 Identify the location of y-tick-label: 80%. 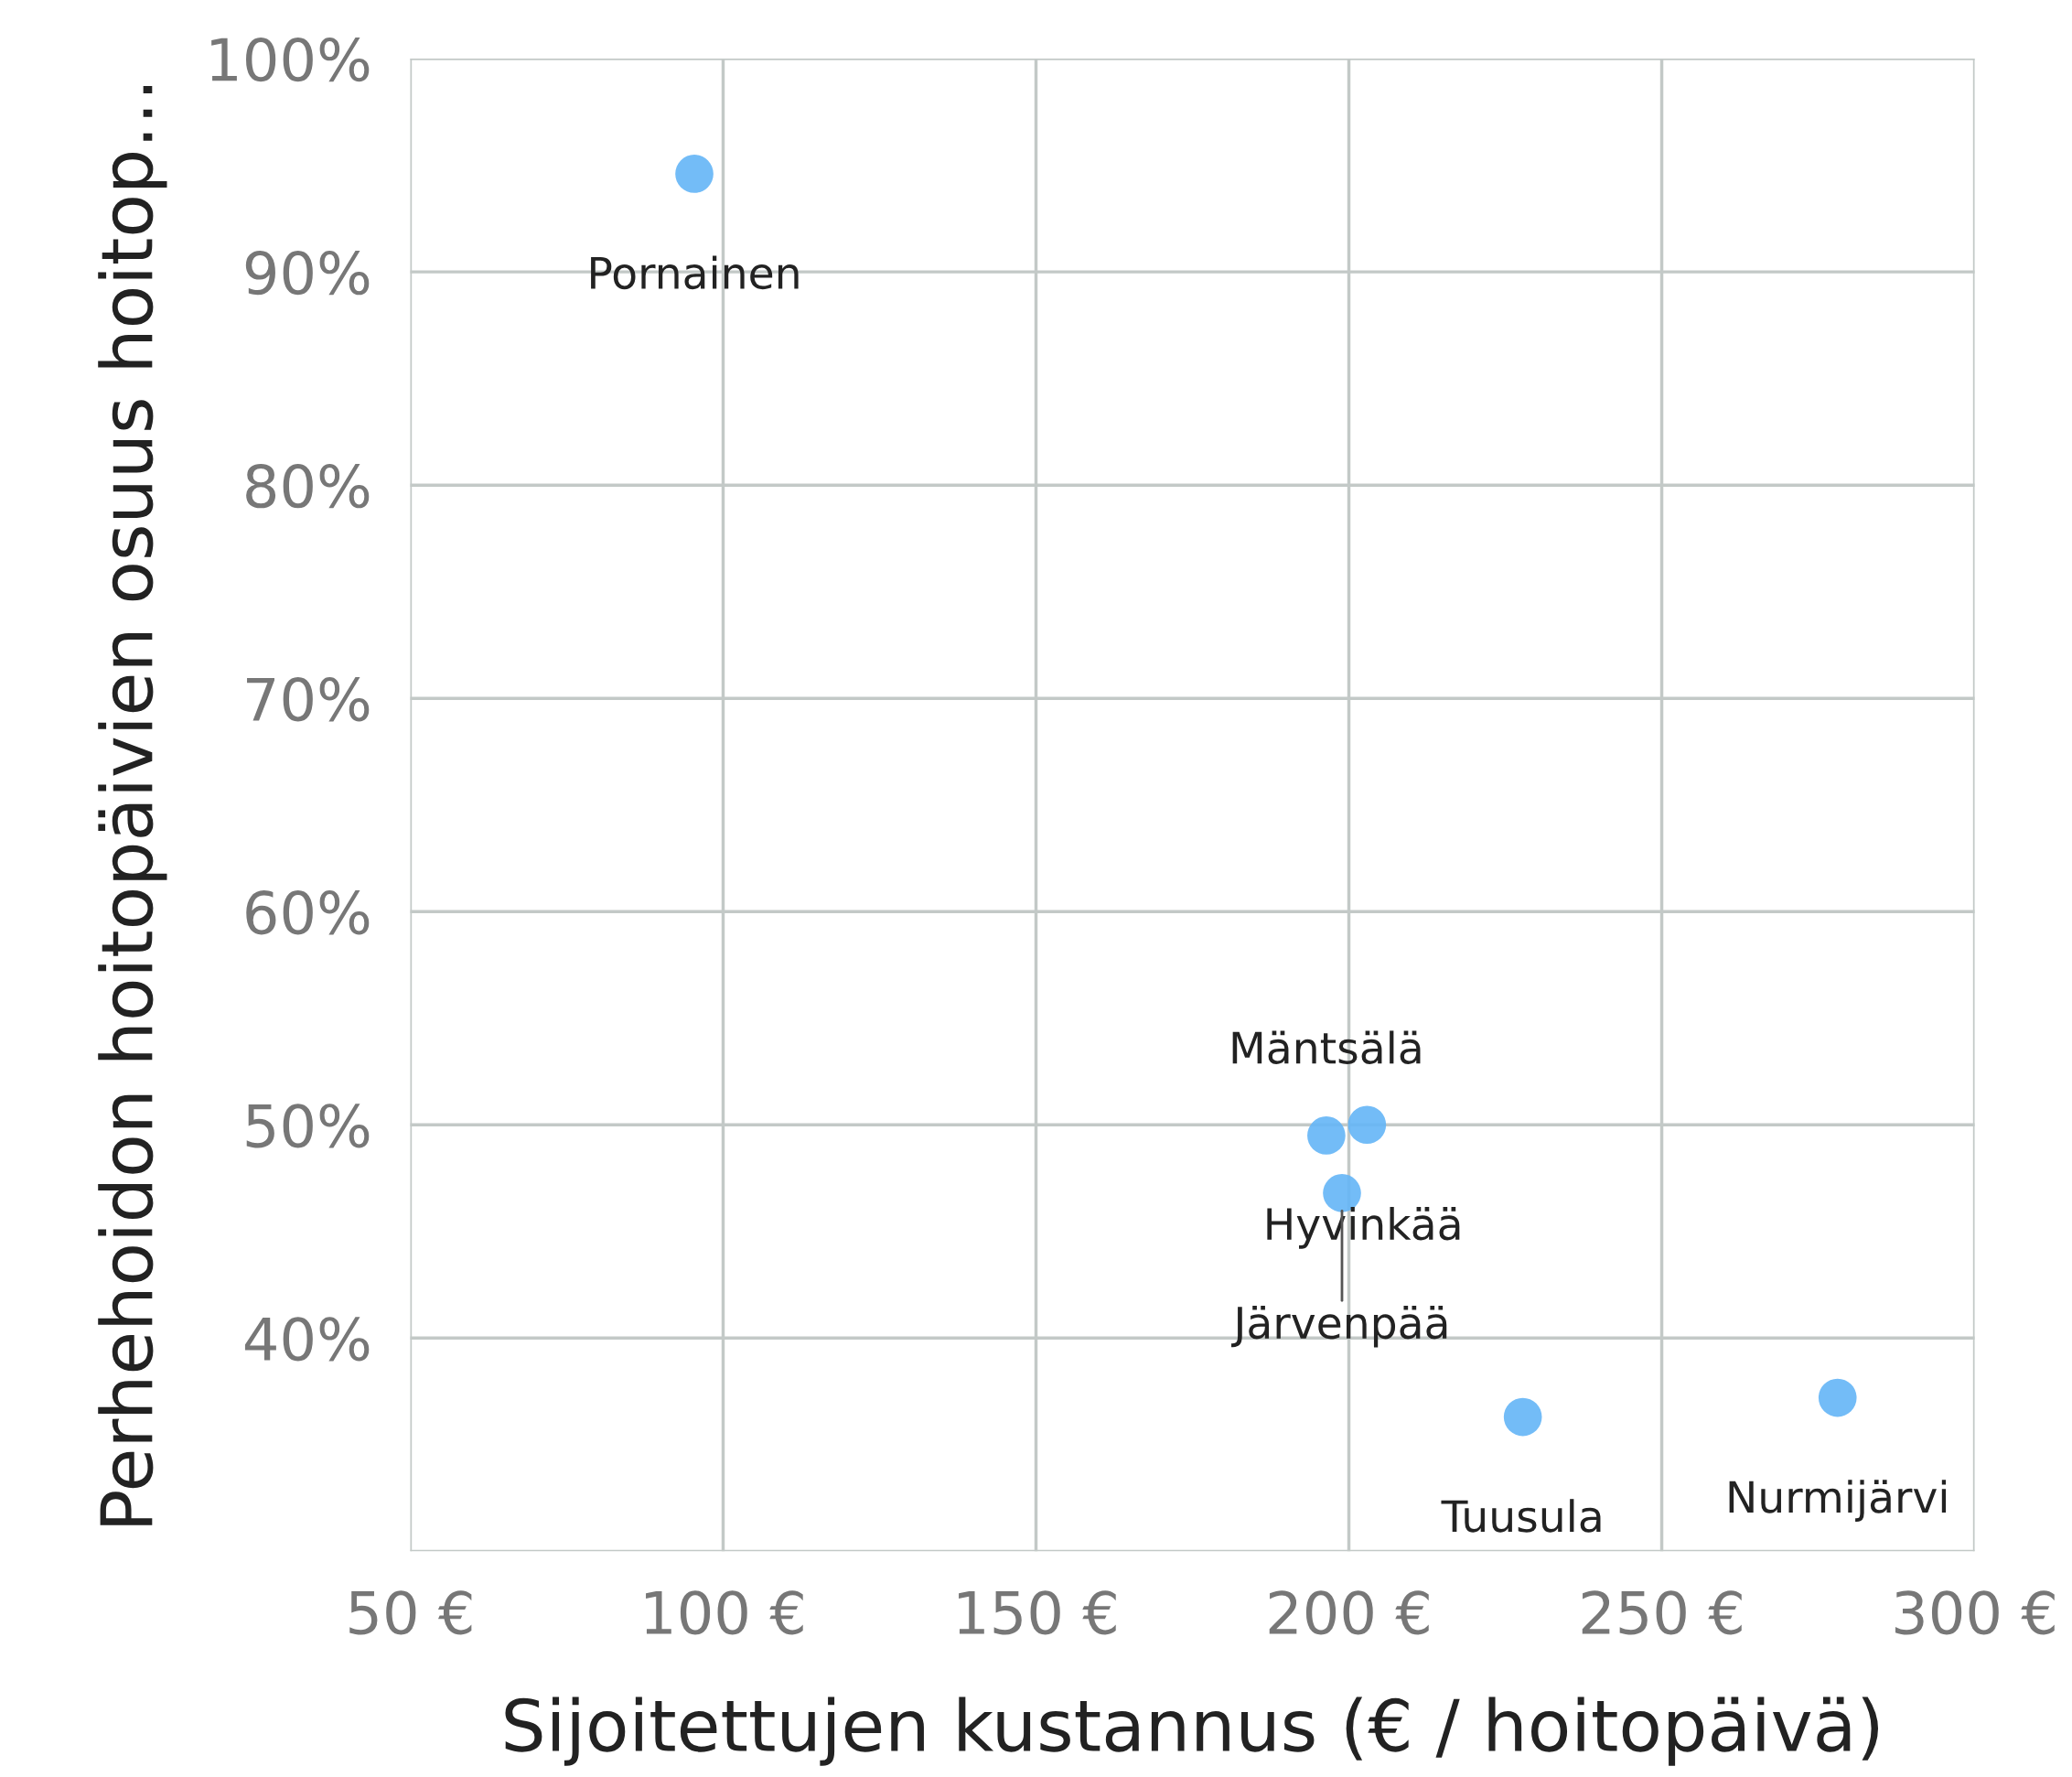
(308, 486).